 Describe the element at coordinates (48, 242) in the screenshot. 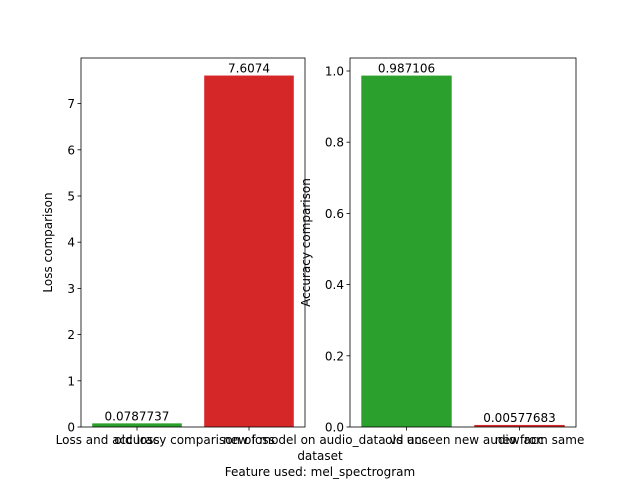

I see `y-axis-label-0: Loss comparison` at that location.